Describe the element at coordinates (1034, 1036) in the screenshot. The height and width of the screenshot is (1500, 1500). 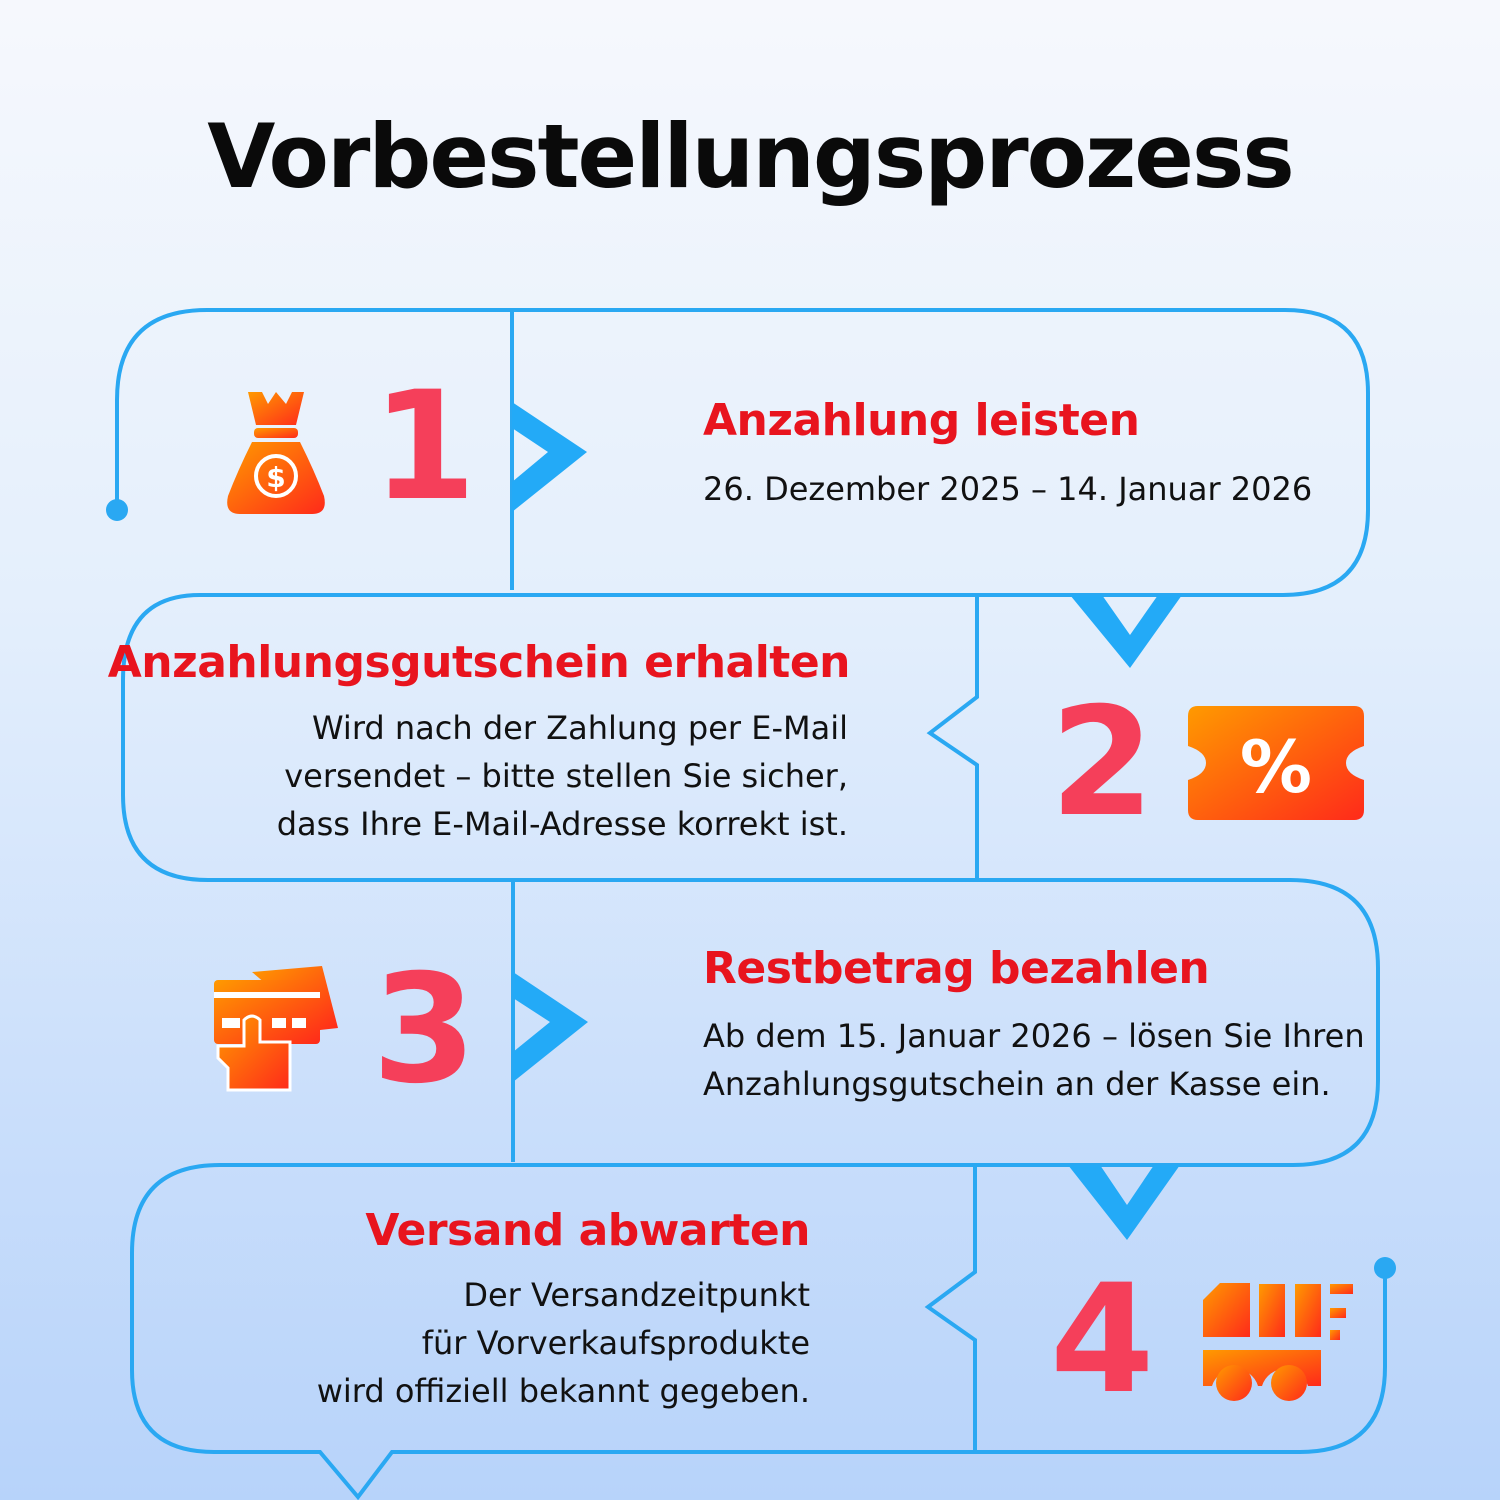
I see `step-3-text-line: Ab dem 15. Januar 2026 – lösen Sie Ihren` at that location.